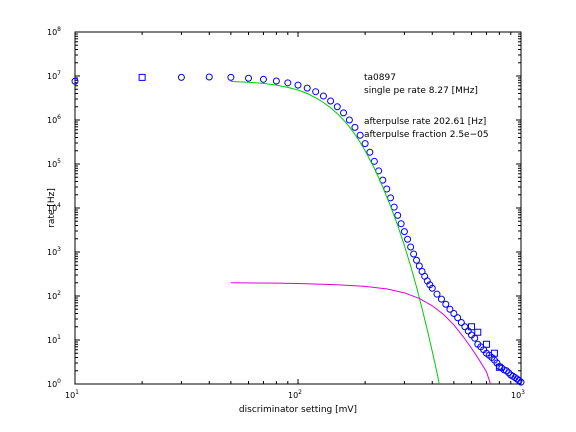 The height and width of the screenshot is (432, 576). What do you see at coordinates (59, 337) in the screenshot?
I see `y-tick-exponent: 1` at bounding box center [59, 337].